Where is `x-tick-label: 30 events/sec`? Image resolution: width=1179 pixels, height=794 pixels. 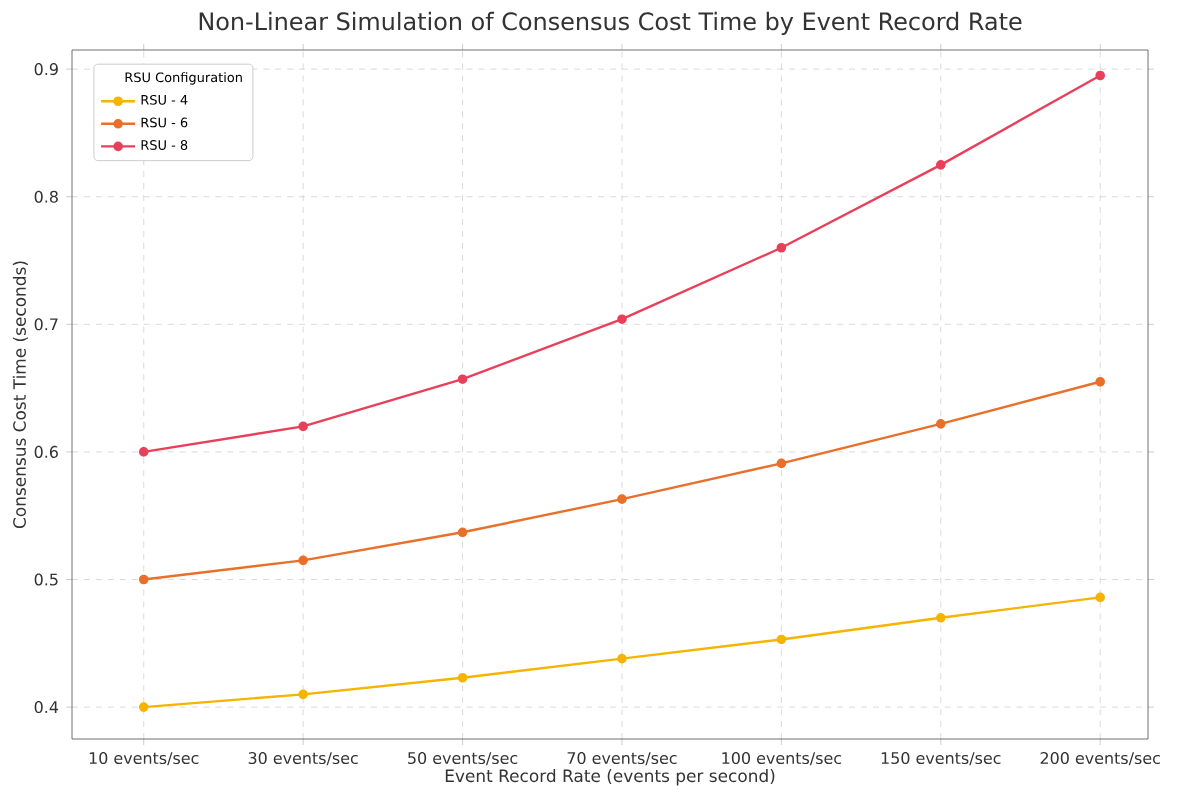 x-tick-label: 30 events/sec is located at coordinates (303, 759).